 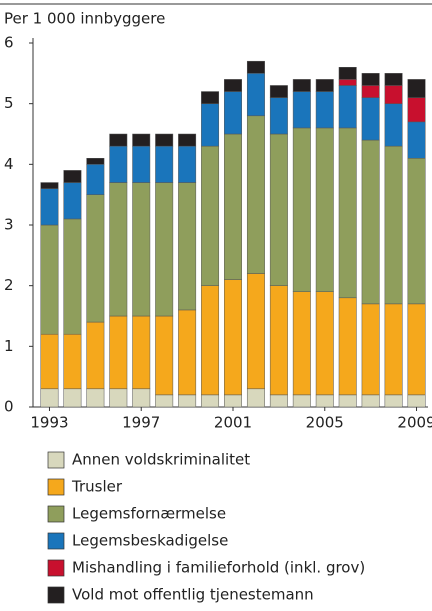 What do you see at coordinates (161, 460) in the screenshot?
I see `legend-label: Annen voldskriminalitet` at bounding box center [161, 460].